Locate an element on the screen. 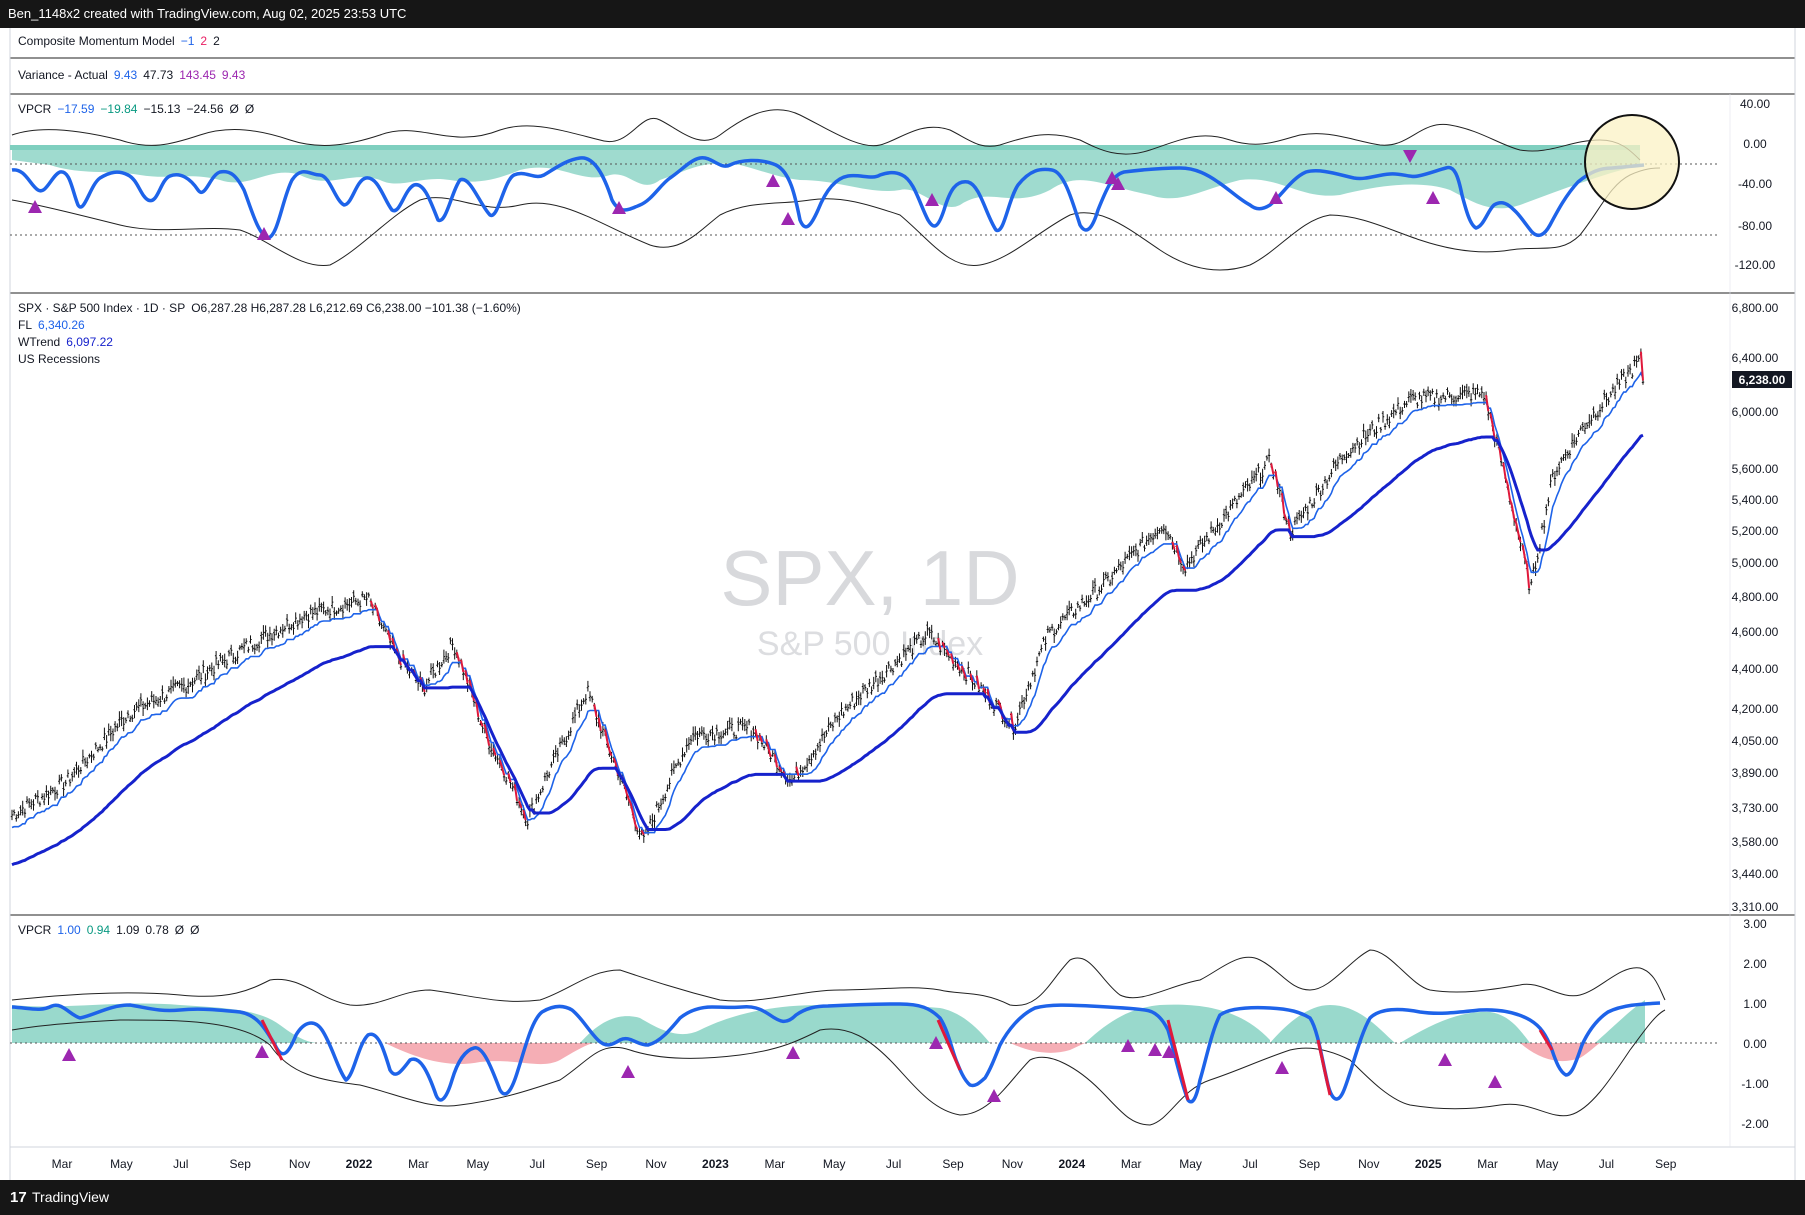 This screenshot has height=1215, width=1805. price-y-tick-11: 4,050.00 is located at coordinates (1755, 741).